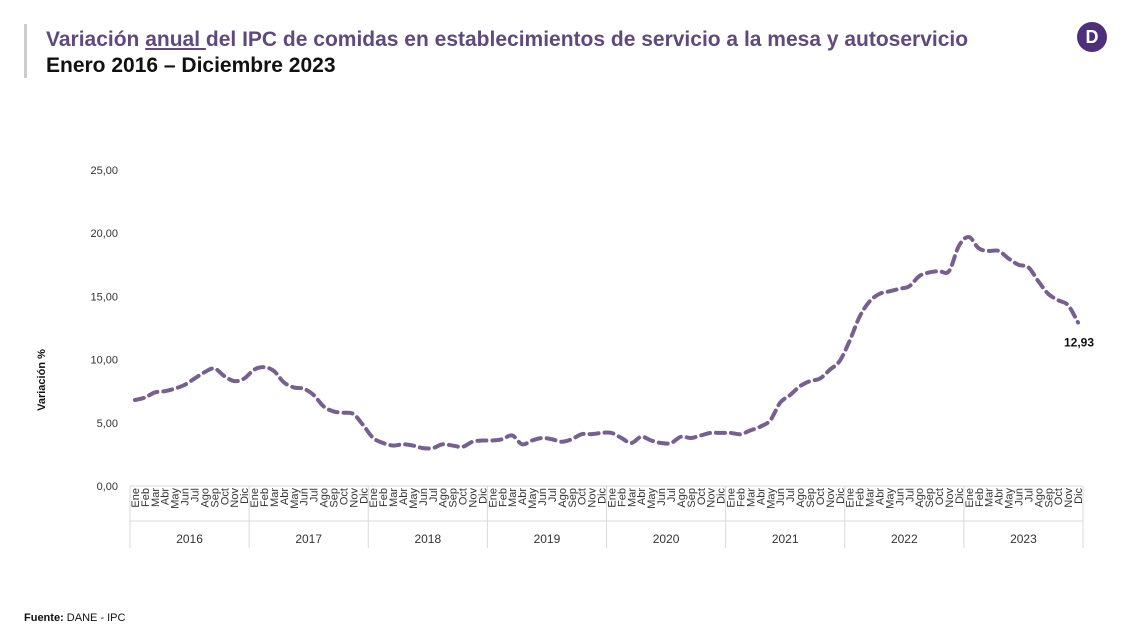 This screenshot has width=1126, height=628. Describe the element at coordinates (427, 539) in the screenshot. I see `x-tick-year: 2018` at that location.